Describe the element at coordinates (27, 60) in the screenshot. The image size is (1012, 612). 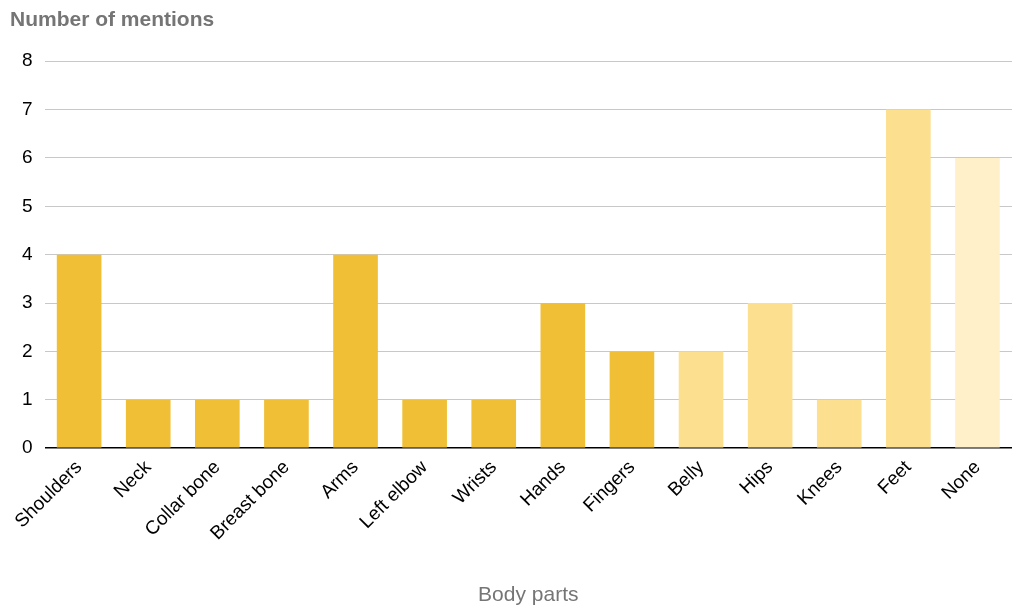
I see `y-tick-label: 8` at that location.